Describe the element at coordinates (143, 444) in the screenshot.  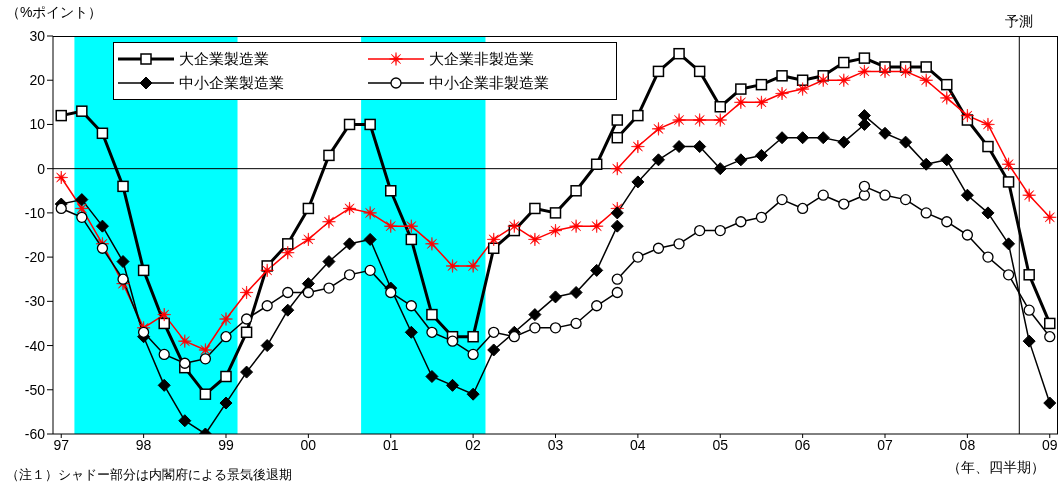
I see `x-tick-label: 98` at that location.